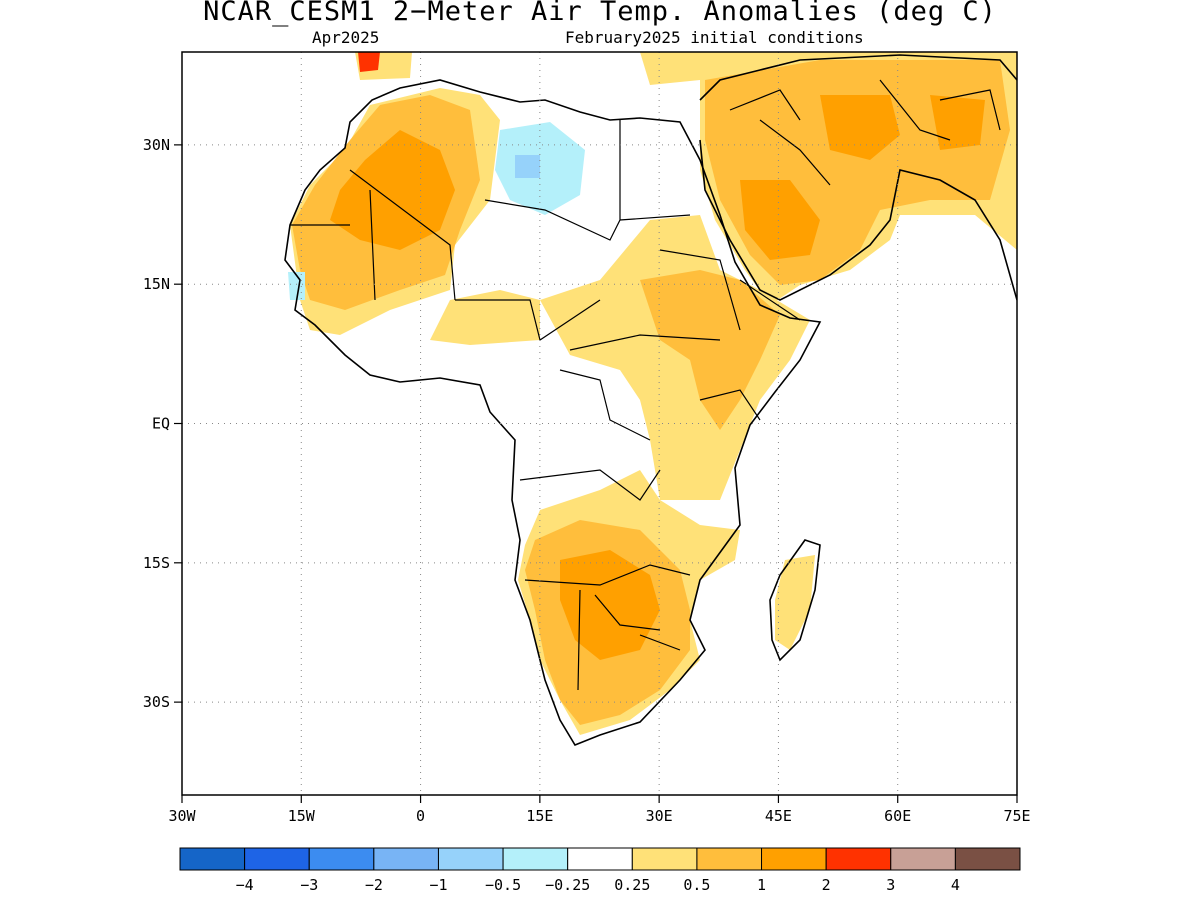 The width and height of the screenshot is (1200, 900). I want to click on lon-tick-label: 30E, so click(659, 816).